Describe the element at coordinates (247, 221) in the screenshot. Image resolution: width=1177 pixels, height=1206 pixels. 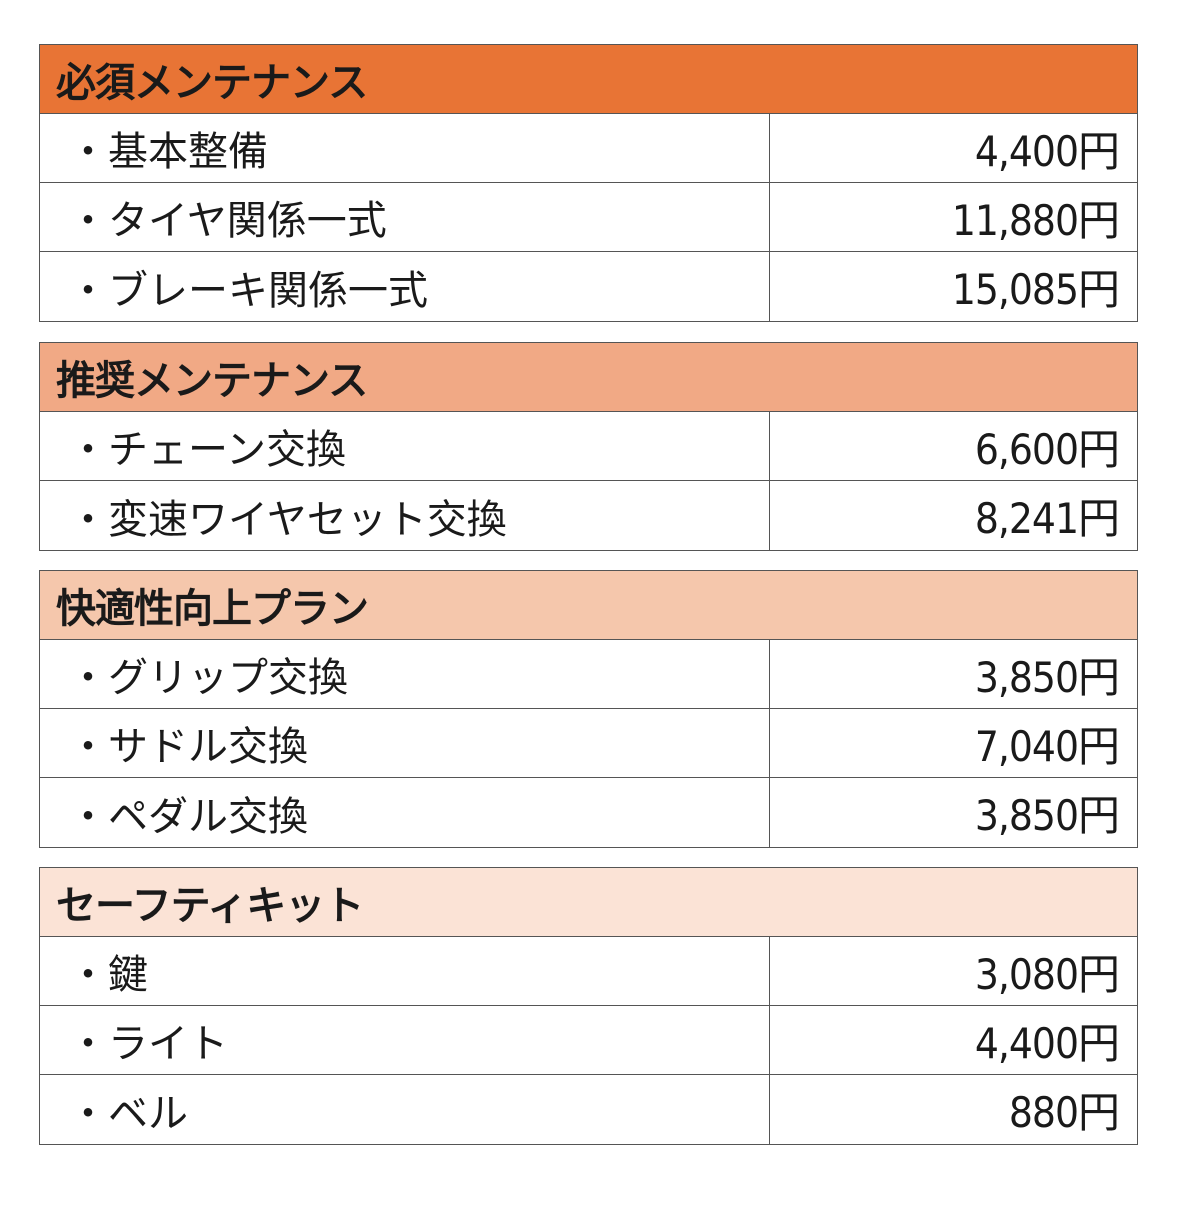
I see `item-name: タイヤ関係一式` at that location.